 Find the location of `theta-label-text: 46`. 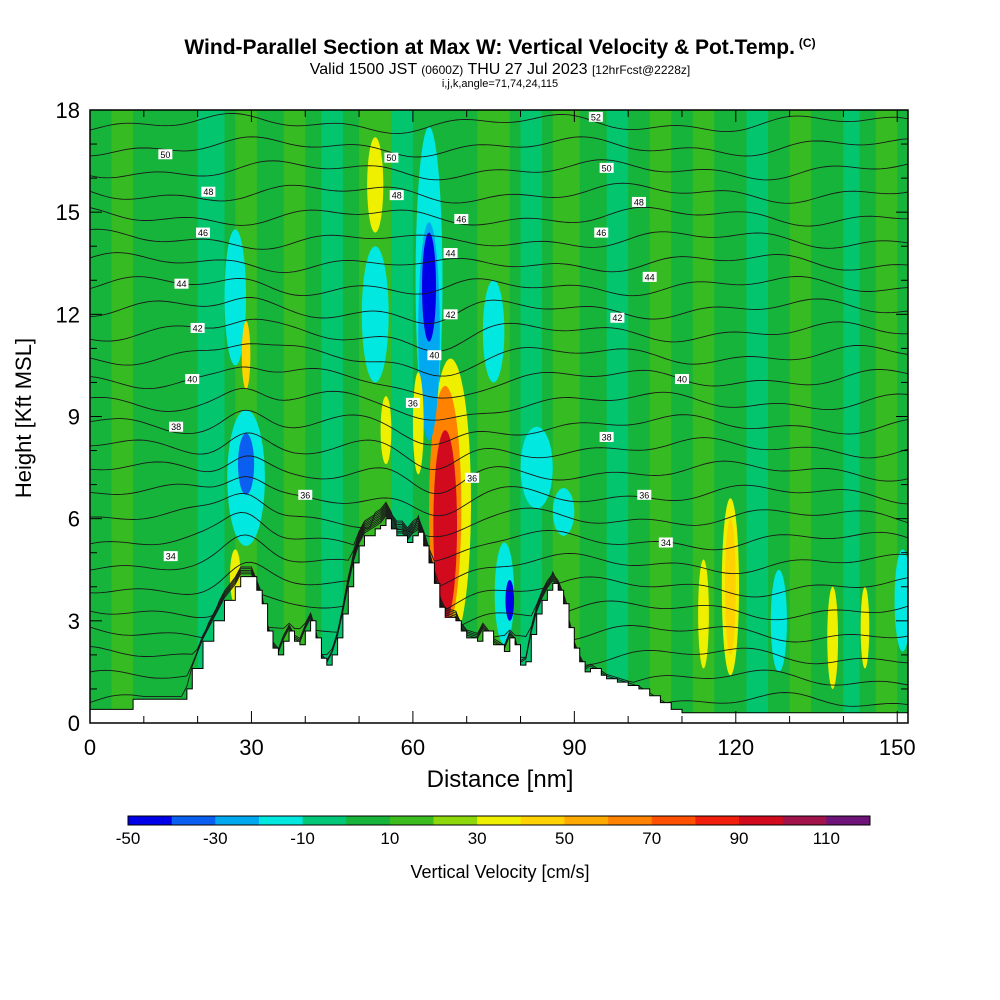

theta-label-text: 46 is located at coordinates (203, 233).